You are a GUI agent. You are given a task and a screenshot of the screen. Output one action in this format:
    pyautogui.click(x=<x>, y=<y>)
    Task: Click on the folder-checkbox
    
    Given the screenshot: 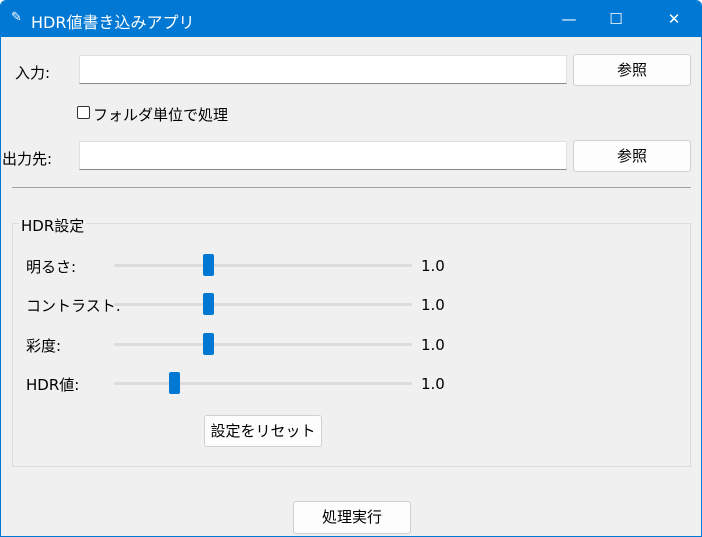 What is the action you would take?
    pyautogui.click(x=83, y=112)
    